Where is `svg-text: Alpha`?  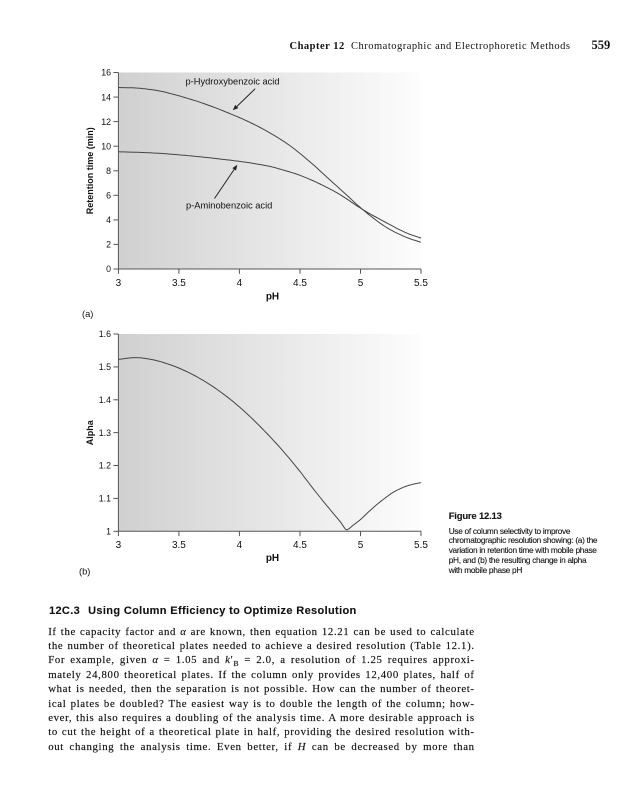
svg-text: Alpha is located at coordinates (90, 432).